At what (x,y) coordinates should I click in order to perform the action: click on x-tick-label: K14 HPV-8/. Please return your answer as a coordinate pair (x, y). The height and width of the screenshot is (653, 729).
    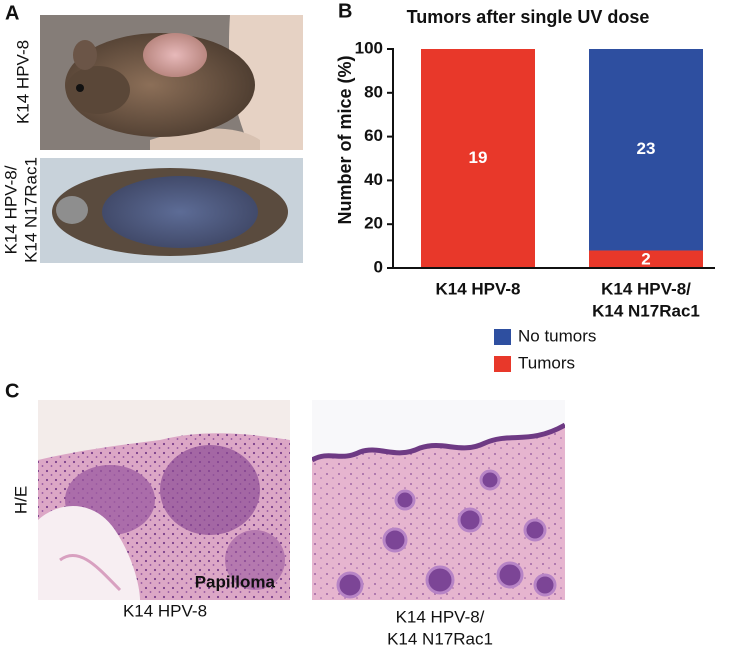
    Looking at the image, I should click on (646, 288).